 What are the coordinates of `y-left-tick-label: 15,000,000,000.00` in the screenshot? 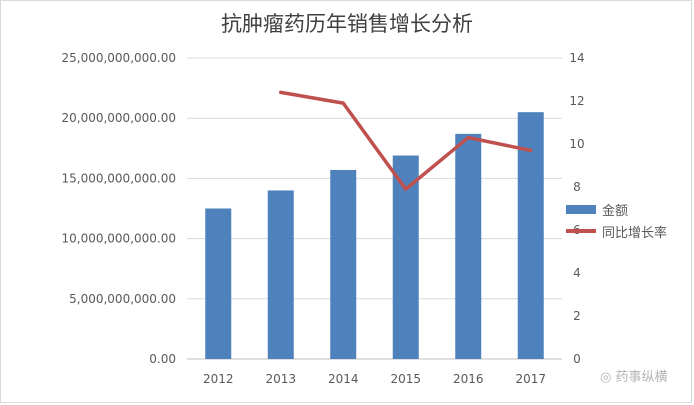 It's located at (118, 178).